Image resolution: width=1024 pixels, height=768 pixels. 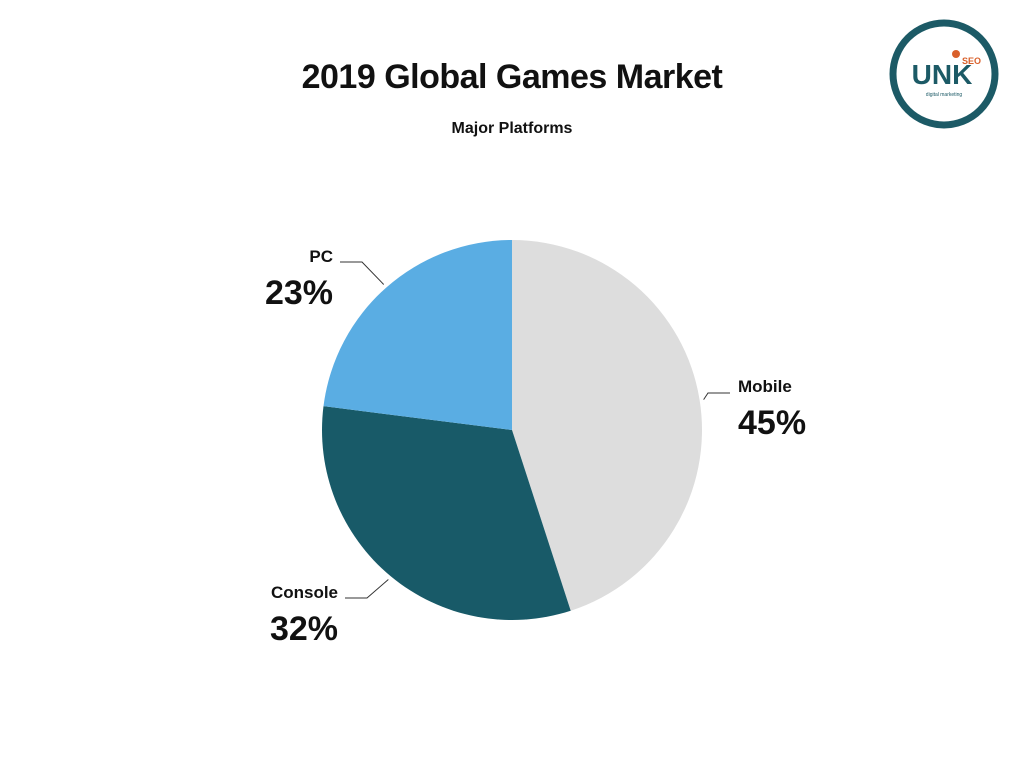 What do you see at coordinates (321, 256) in the screenshot?
I see `slice-label-pc: PC` at bounding box center [321, 256].